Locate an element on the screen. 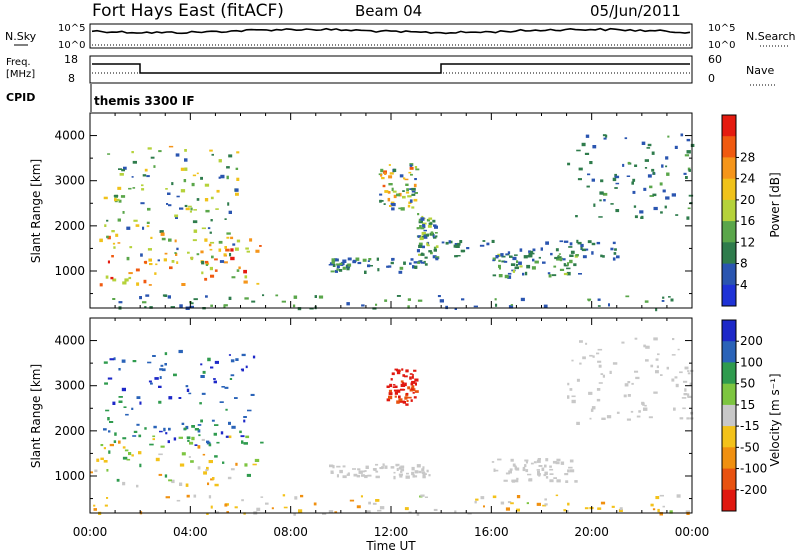 The image size is (800, 554). x-tick-label: 04:00 is located at coordinates (190, 532).